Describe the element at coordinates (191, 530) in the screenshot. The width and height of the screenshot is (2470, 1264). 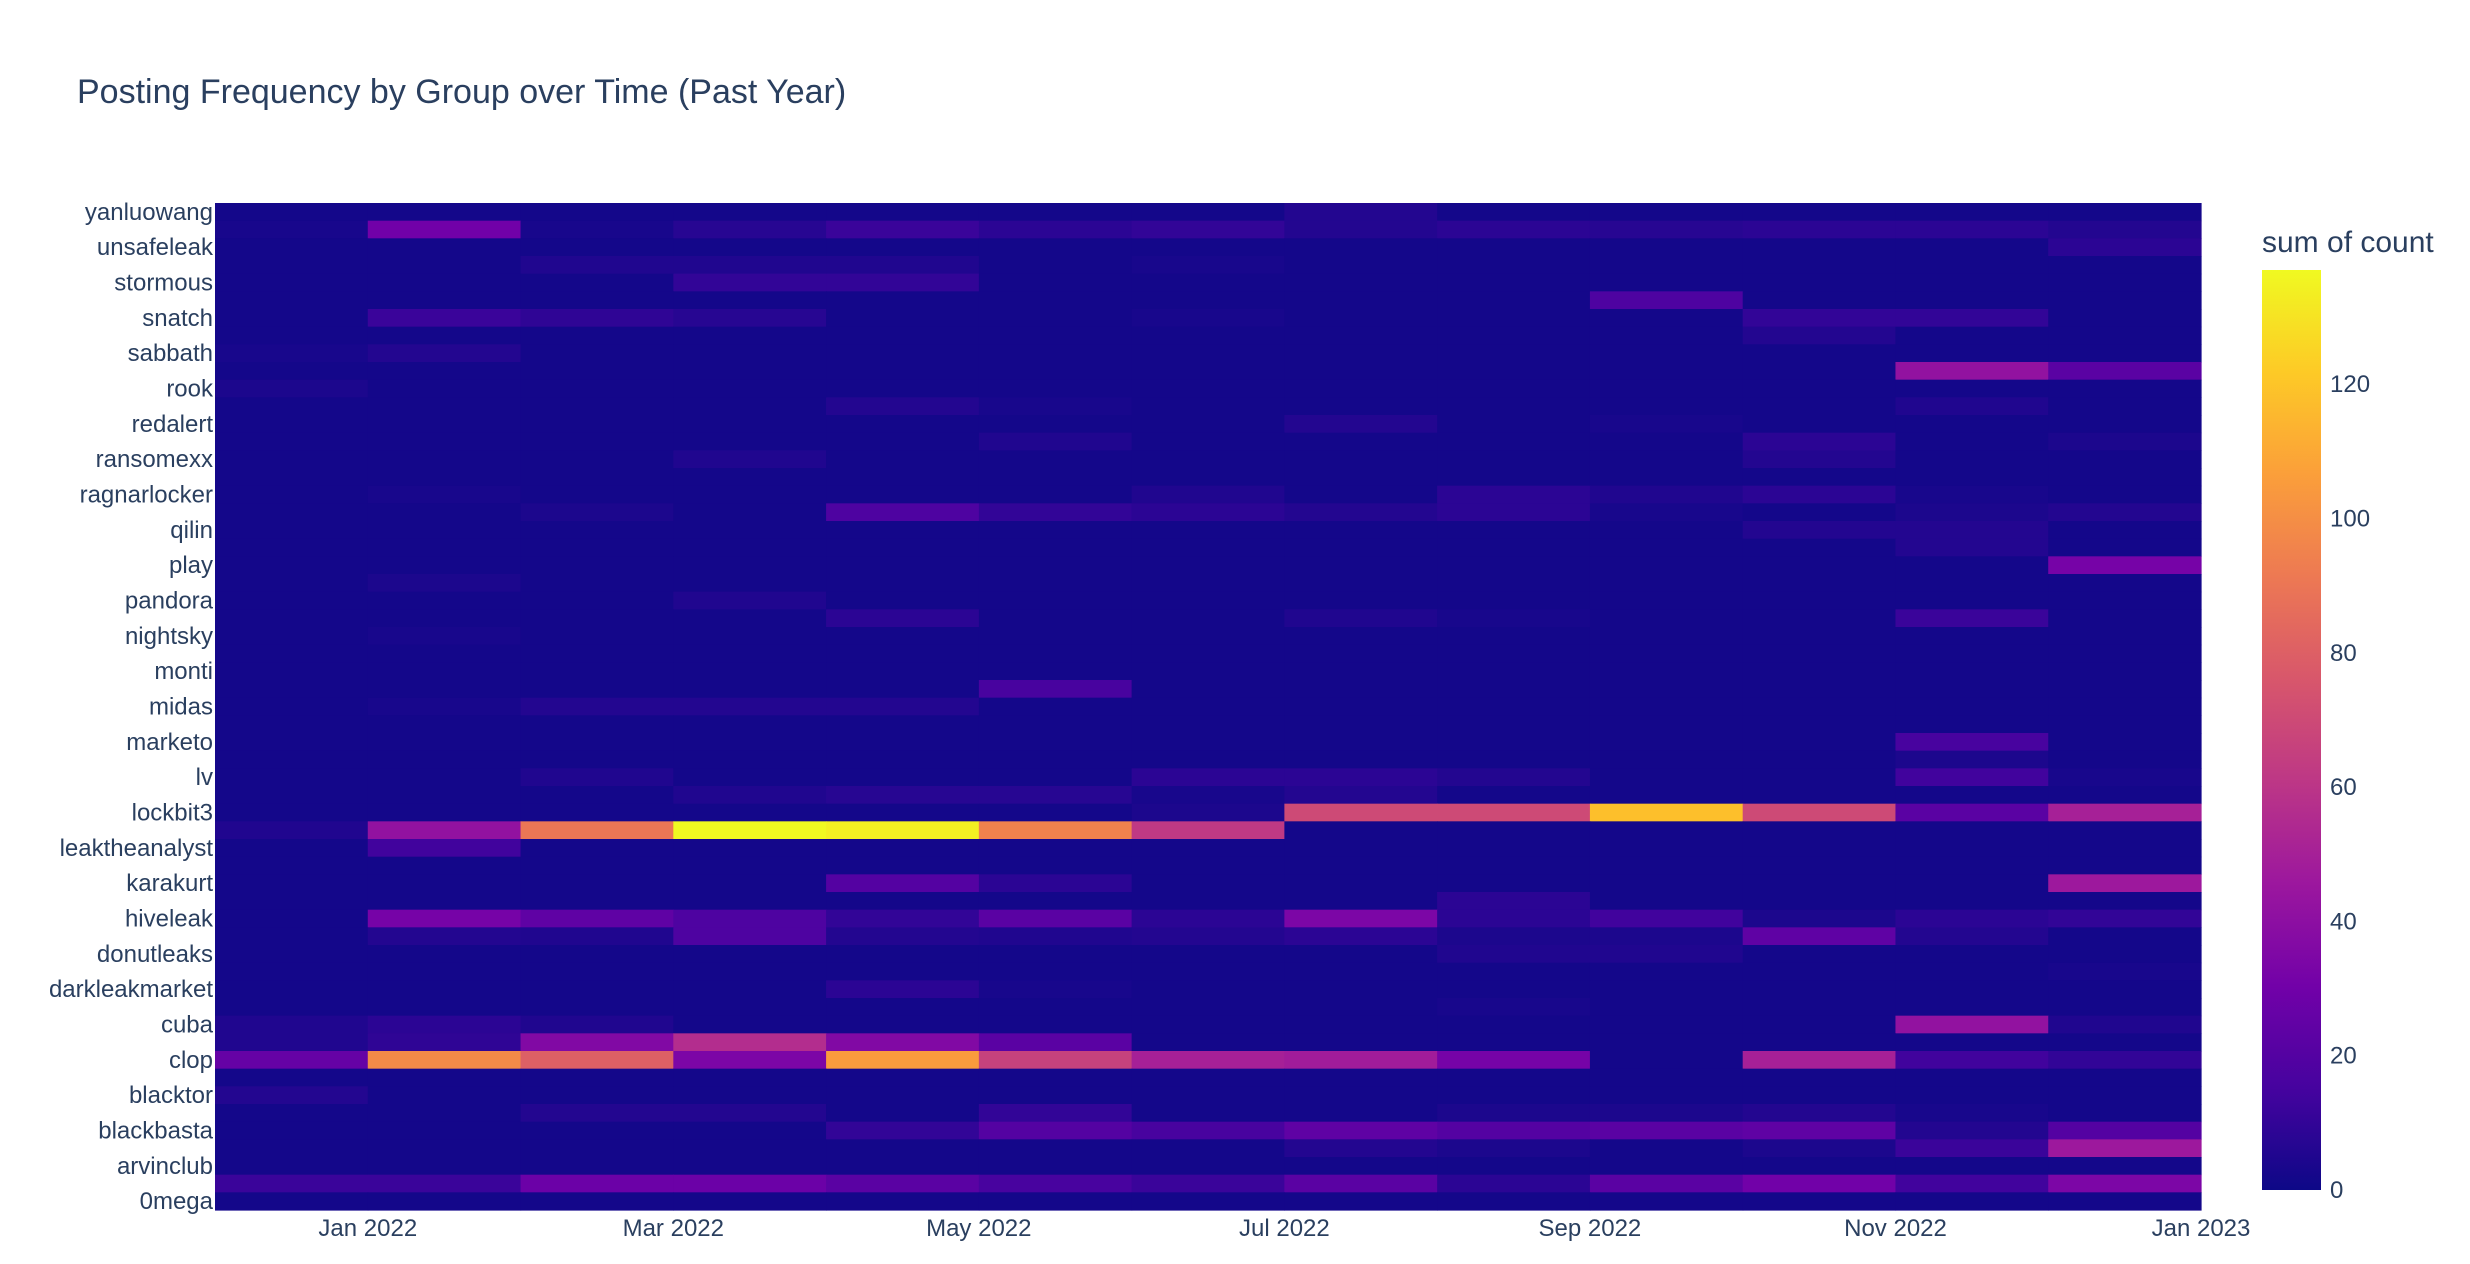
I see `y-tick-label: qilin` at that location.